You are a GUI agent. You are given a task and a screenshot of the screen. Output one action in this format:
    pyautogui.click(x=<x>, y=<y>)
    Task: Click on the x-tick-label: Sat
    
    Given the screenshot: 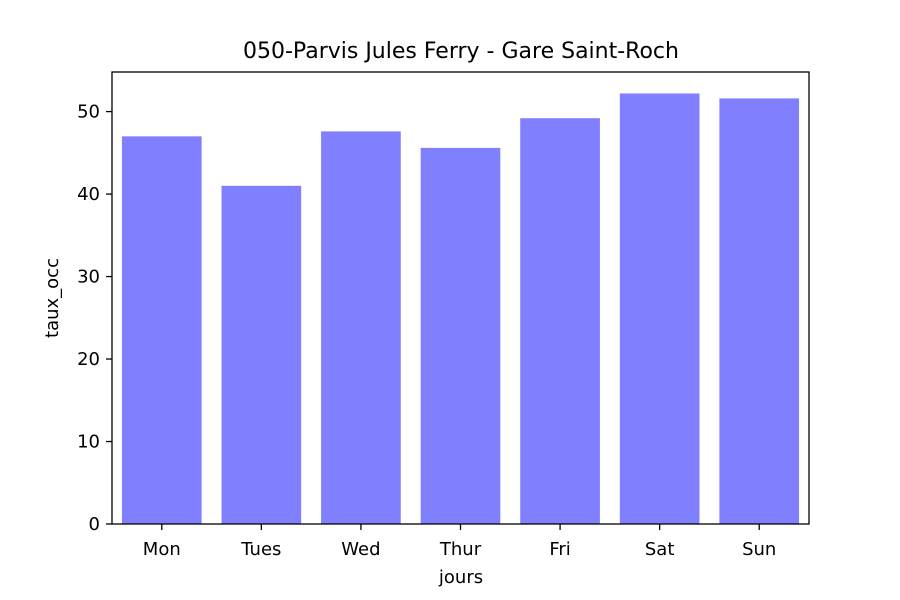 What is the action you would take?
    pyautogui.click(x=660, y=549)
    